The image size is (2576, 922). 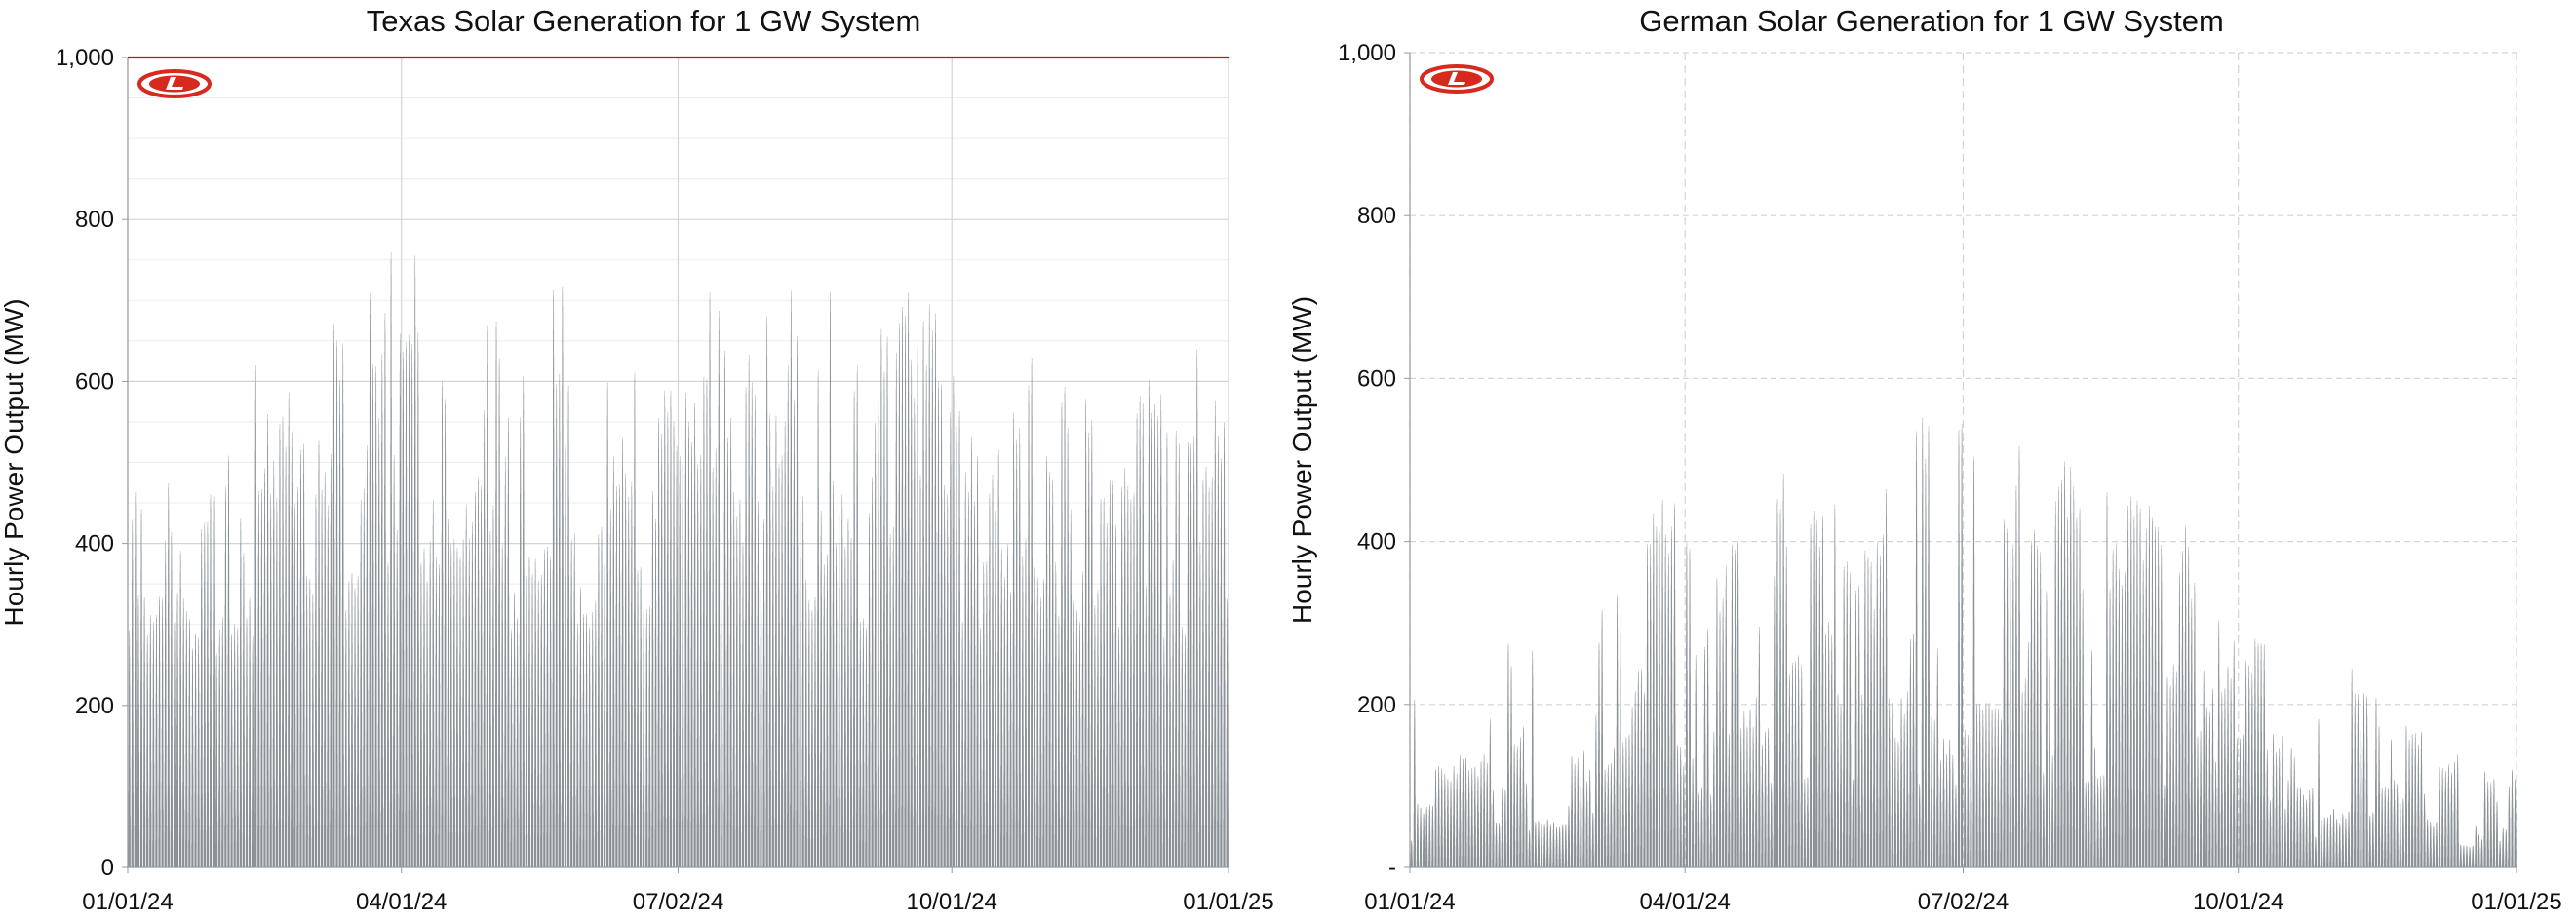 What do you see at coordinates (107, 868) in the screenshot?
I see `y-tick-label: 0` at bounding box center [107, 868].